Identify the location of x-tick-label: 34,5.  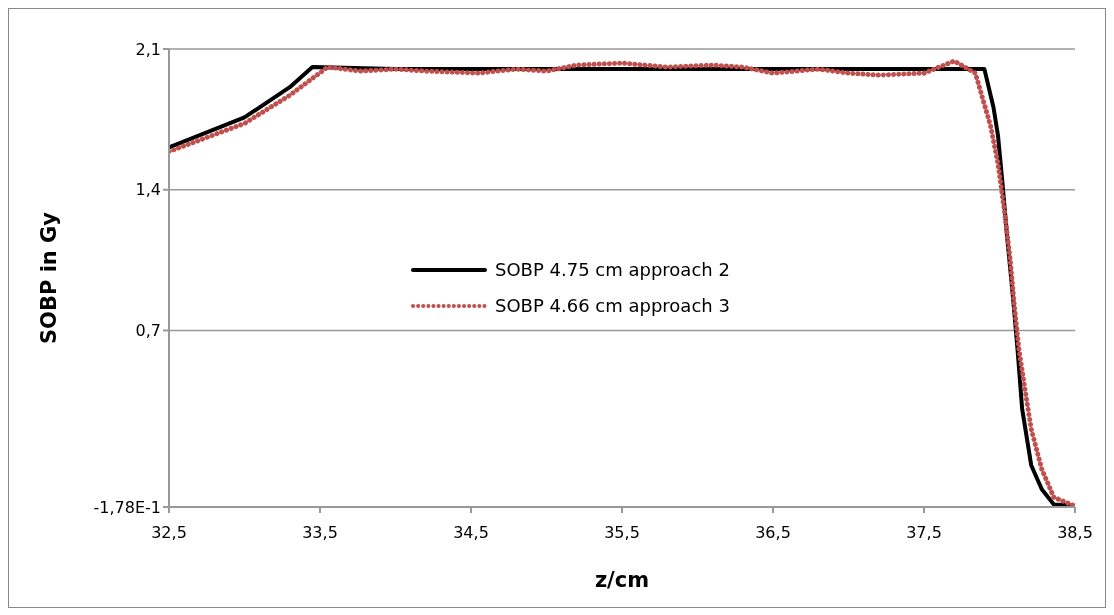
(471, 533).